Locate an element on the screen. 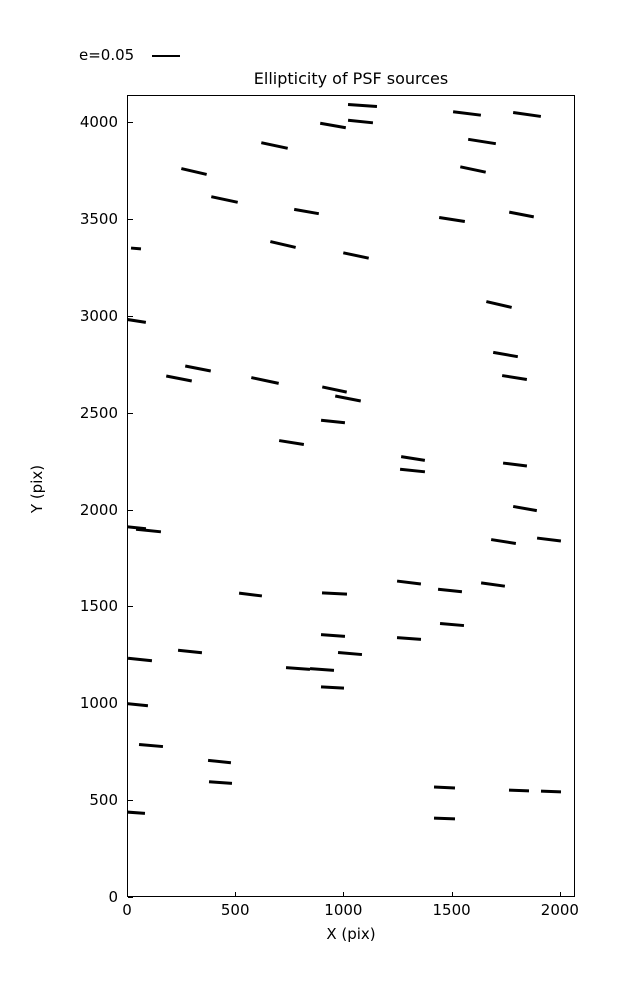 This screenshot has height=1000, width=637. page-title: Ellipticity of PSF sources is located at coordinates (351, 78).